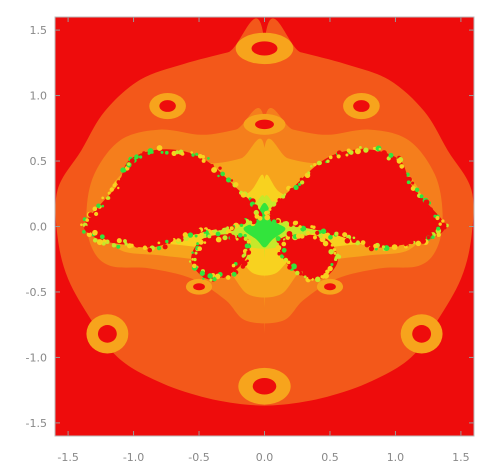 The image size is (480, 471). What do you see at coordinates (39, 30) in the screenshot?
I see `y-tick-label: 1.5` at bounding box center [39, 30].